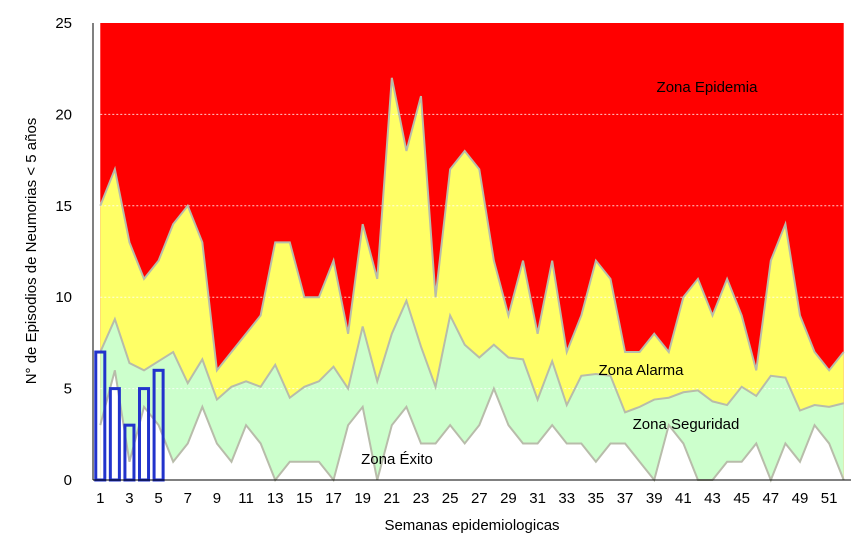 This screenshot has height=541, width=861. What do you see at coordinates (391, 498) in the screenshot?
I see `x-tick-label: 21` at bounding box center [391, 498].